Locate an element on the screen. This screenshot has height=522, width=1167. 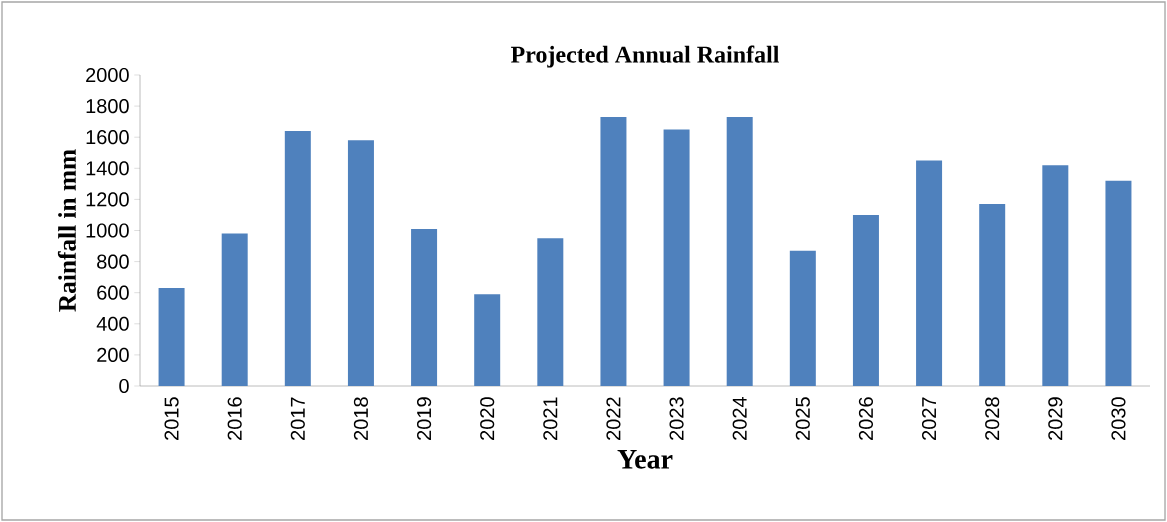
y-tick-label: 1200 is located at coordinates (107, 199).